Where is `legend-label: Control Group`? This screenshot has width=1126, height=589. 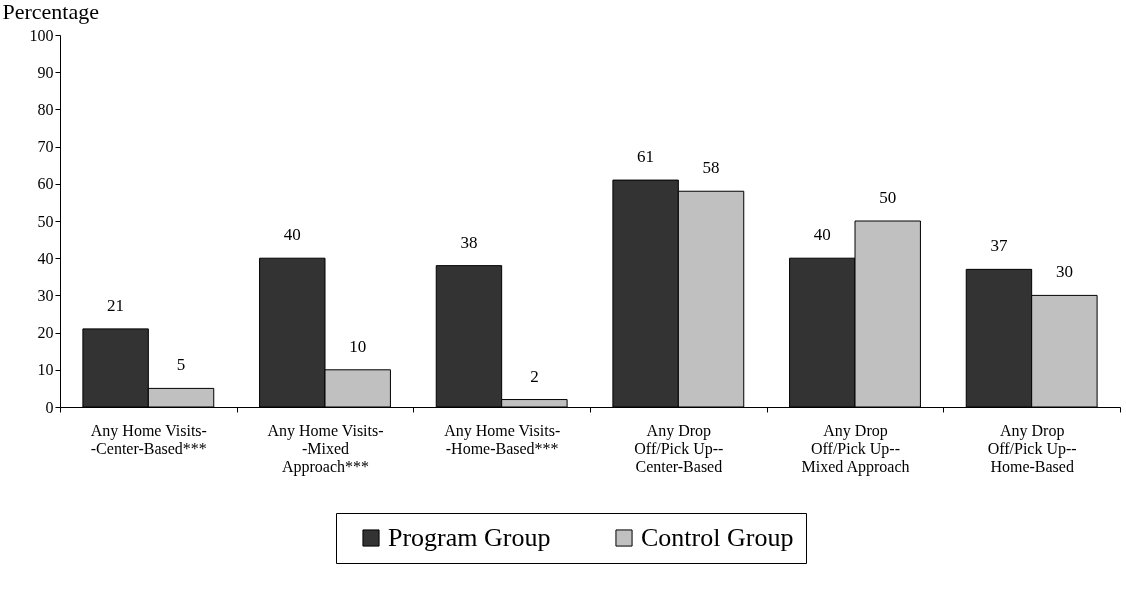
legend-label: Control Group is located at coordinates (717, 537).